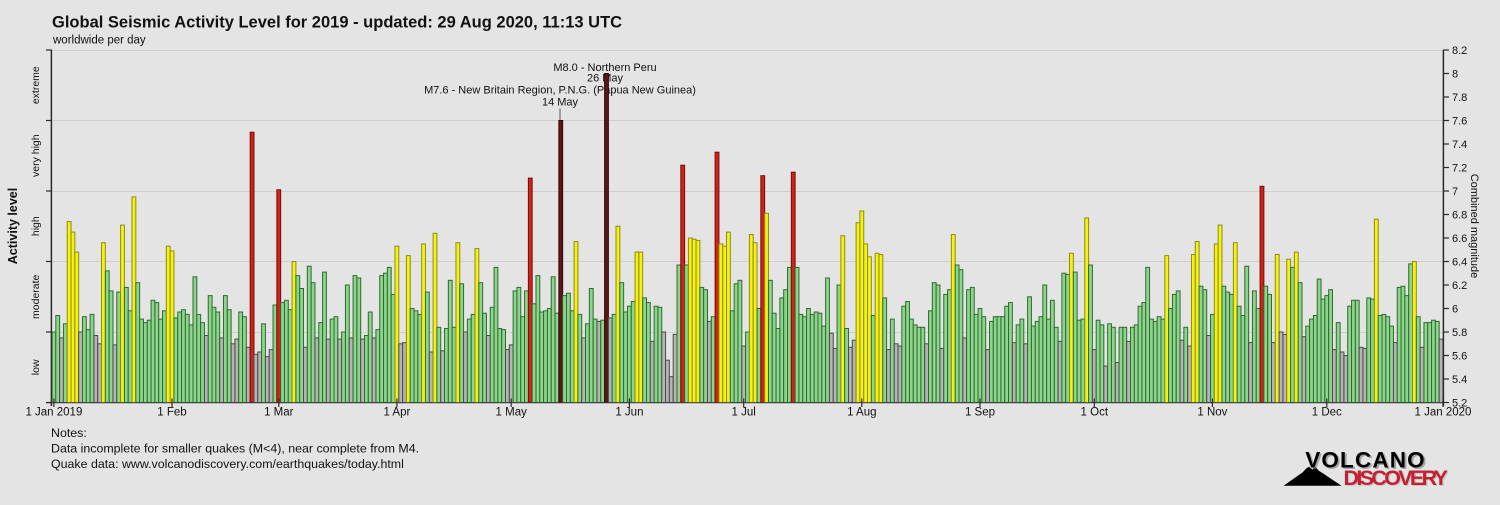  I want to click on svg-text: Combined magnitude, so click(1474, 226).